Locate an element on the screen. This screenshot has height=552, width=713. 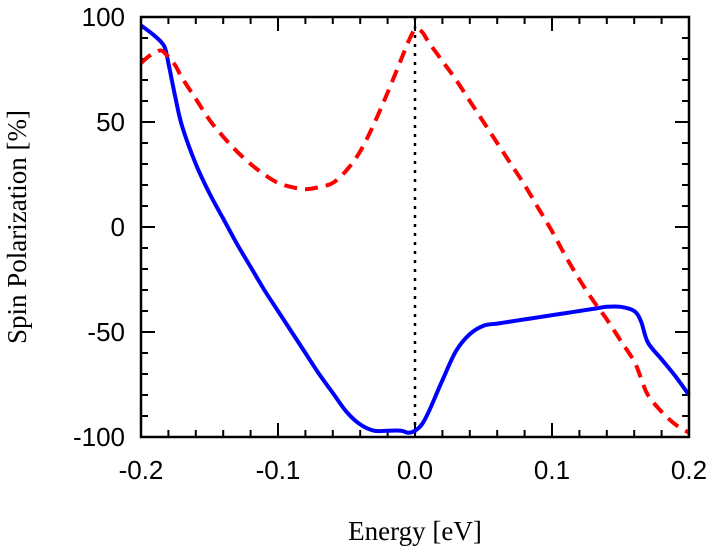
y-axis-title: Spin Polarization [%] is located at coordinates (17, 227).